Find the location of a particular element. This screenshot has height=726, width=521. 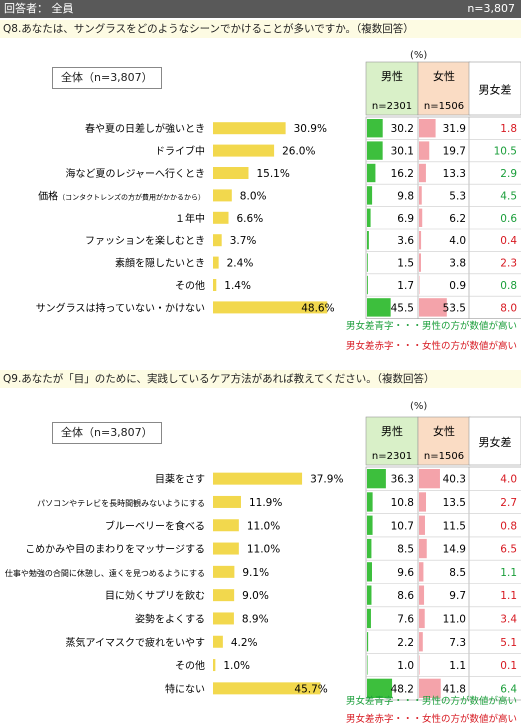

q8-total-value: 26.0% is located at coordinates (298, 152).